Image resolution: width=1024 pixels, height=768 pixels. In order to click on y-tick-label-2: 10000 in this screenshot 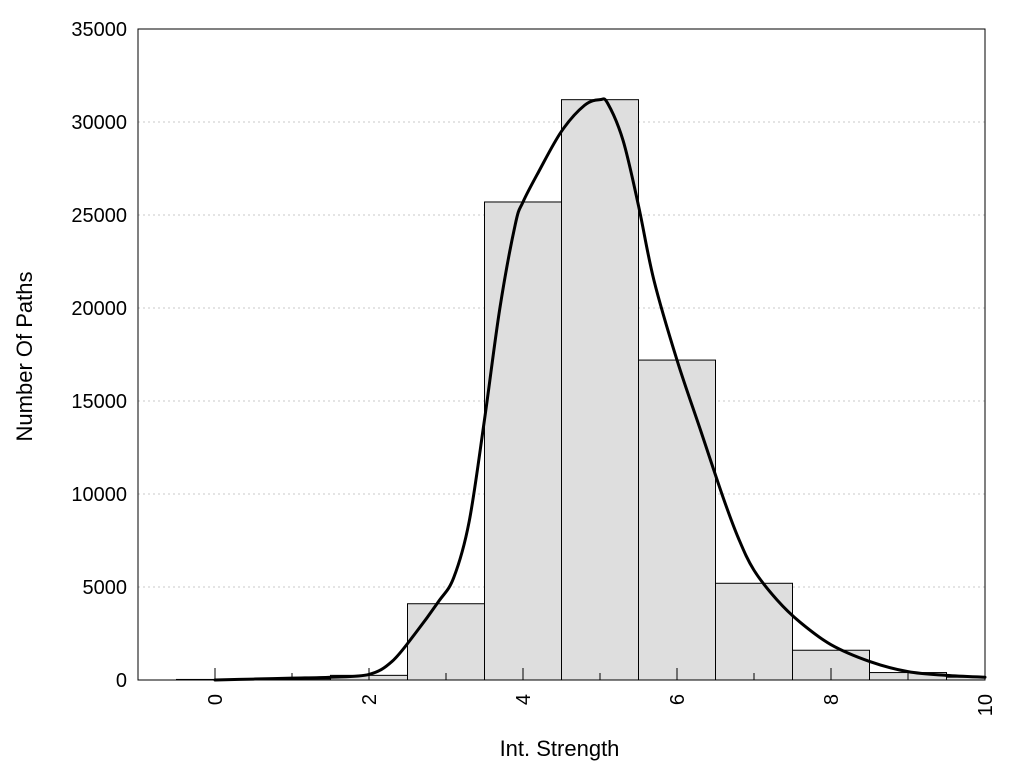, I will do `click(99, 495)`.